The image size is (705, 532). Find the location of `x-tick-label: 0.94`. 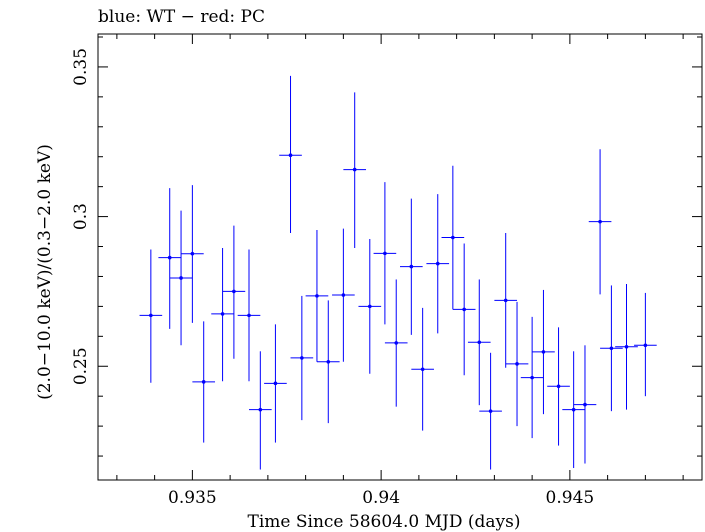

x-tick-label: 0.94 is located at coordinates (381, 498).